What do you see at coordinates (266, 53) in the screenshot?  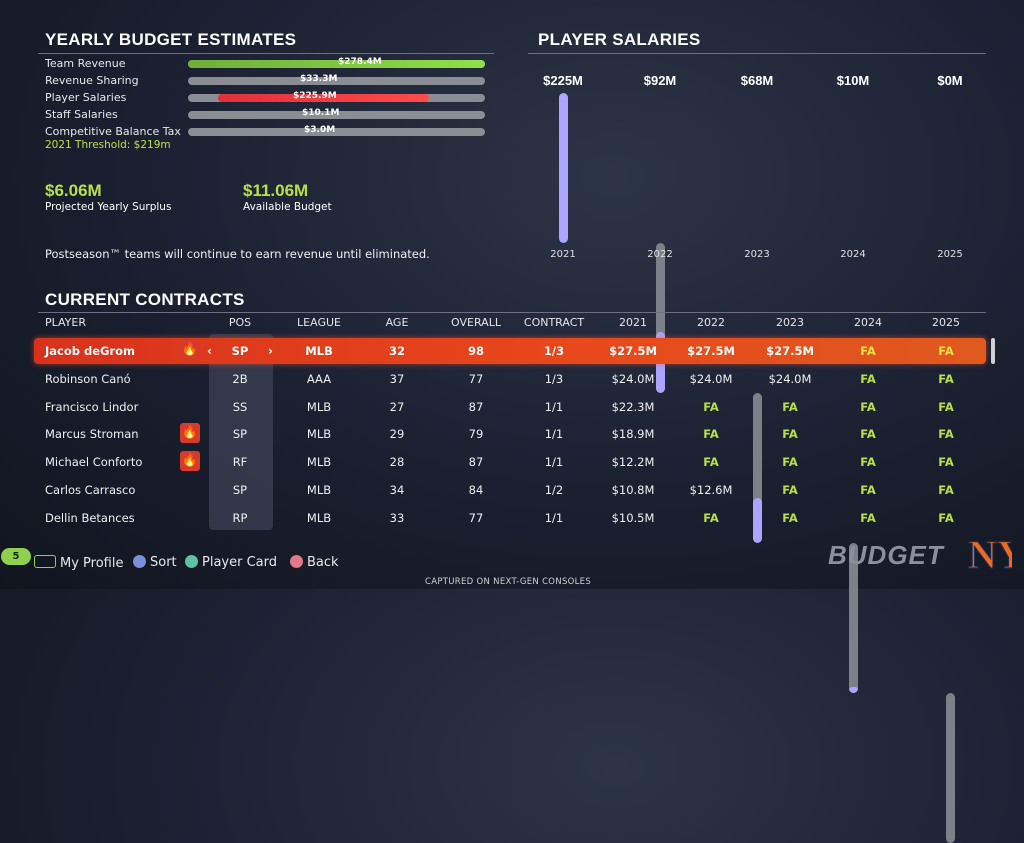 I see `budget-divider` at bounding box center [266, 53].